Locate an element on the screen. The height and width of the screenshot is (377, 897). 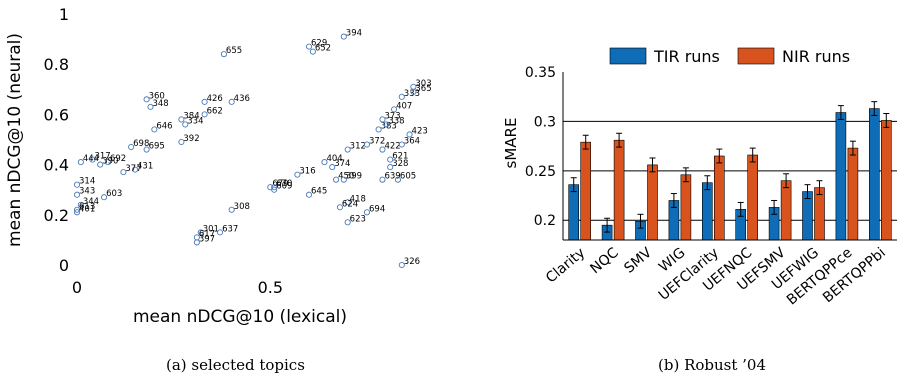
scatter-point-label: 695 is located at coordinates (157, 147).